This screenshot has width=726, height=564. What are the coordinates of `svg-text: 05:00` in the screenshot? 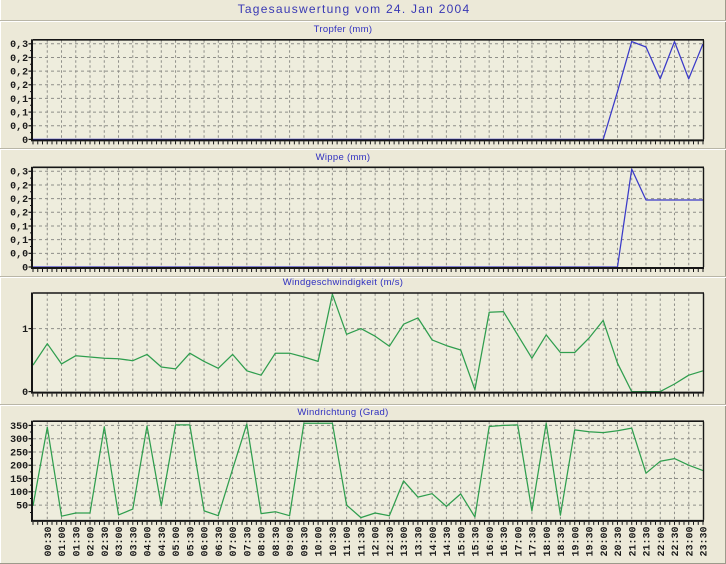 It's located at (177, 541).